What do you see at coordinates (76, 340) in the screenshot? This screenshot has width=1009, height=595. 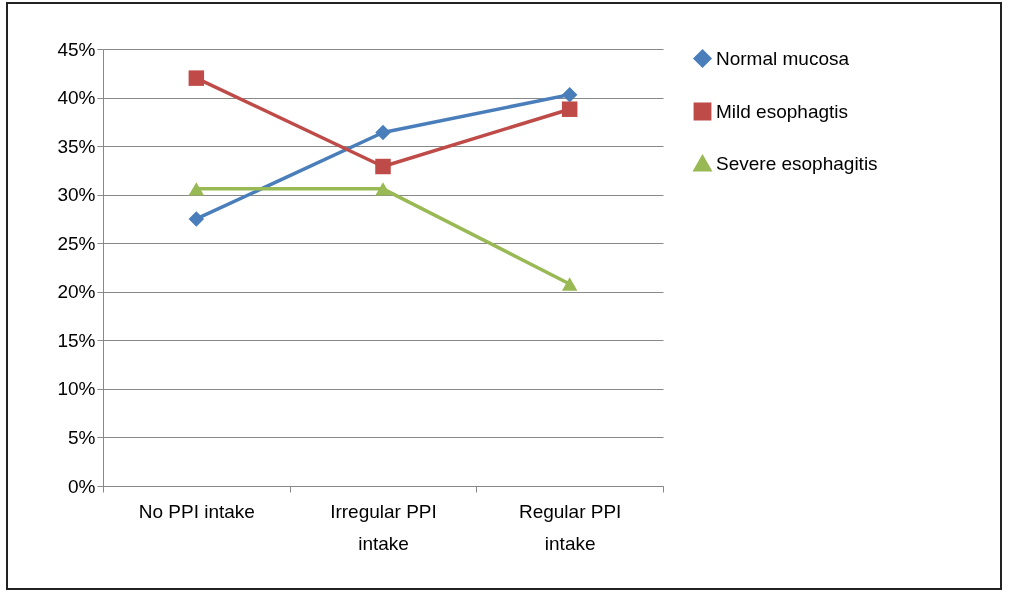 I see `y-tick-label: 15%` at bounding box center [76, 340].